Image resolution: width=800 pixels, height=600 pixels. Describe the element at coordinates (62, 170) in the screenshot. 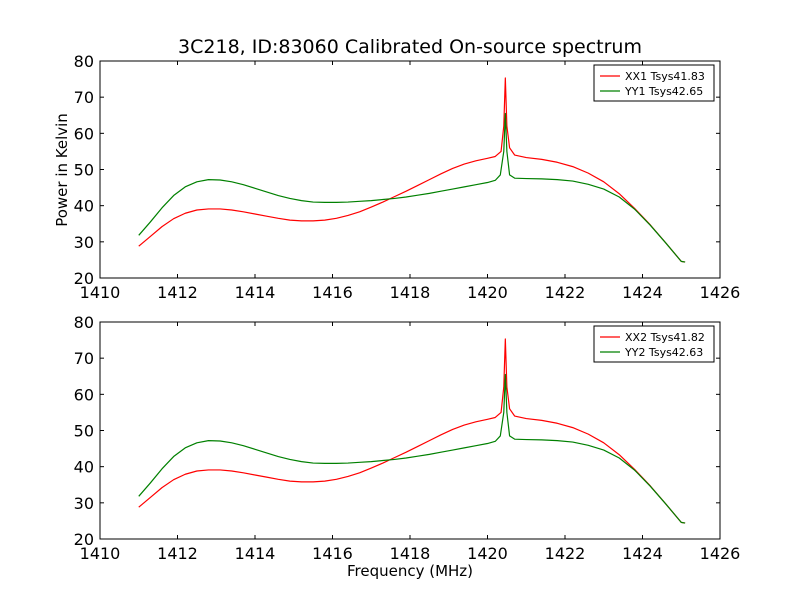

I see `y-axis-label: Power in Kelvin` at that location.